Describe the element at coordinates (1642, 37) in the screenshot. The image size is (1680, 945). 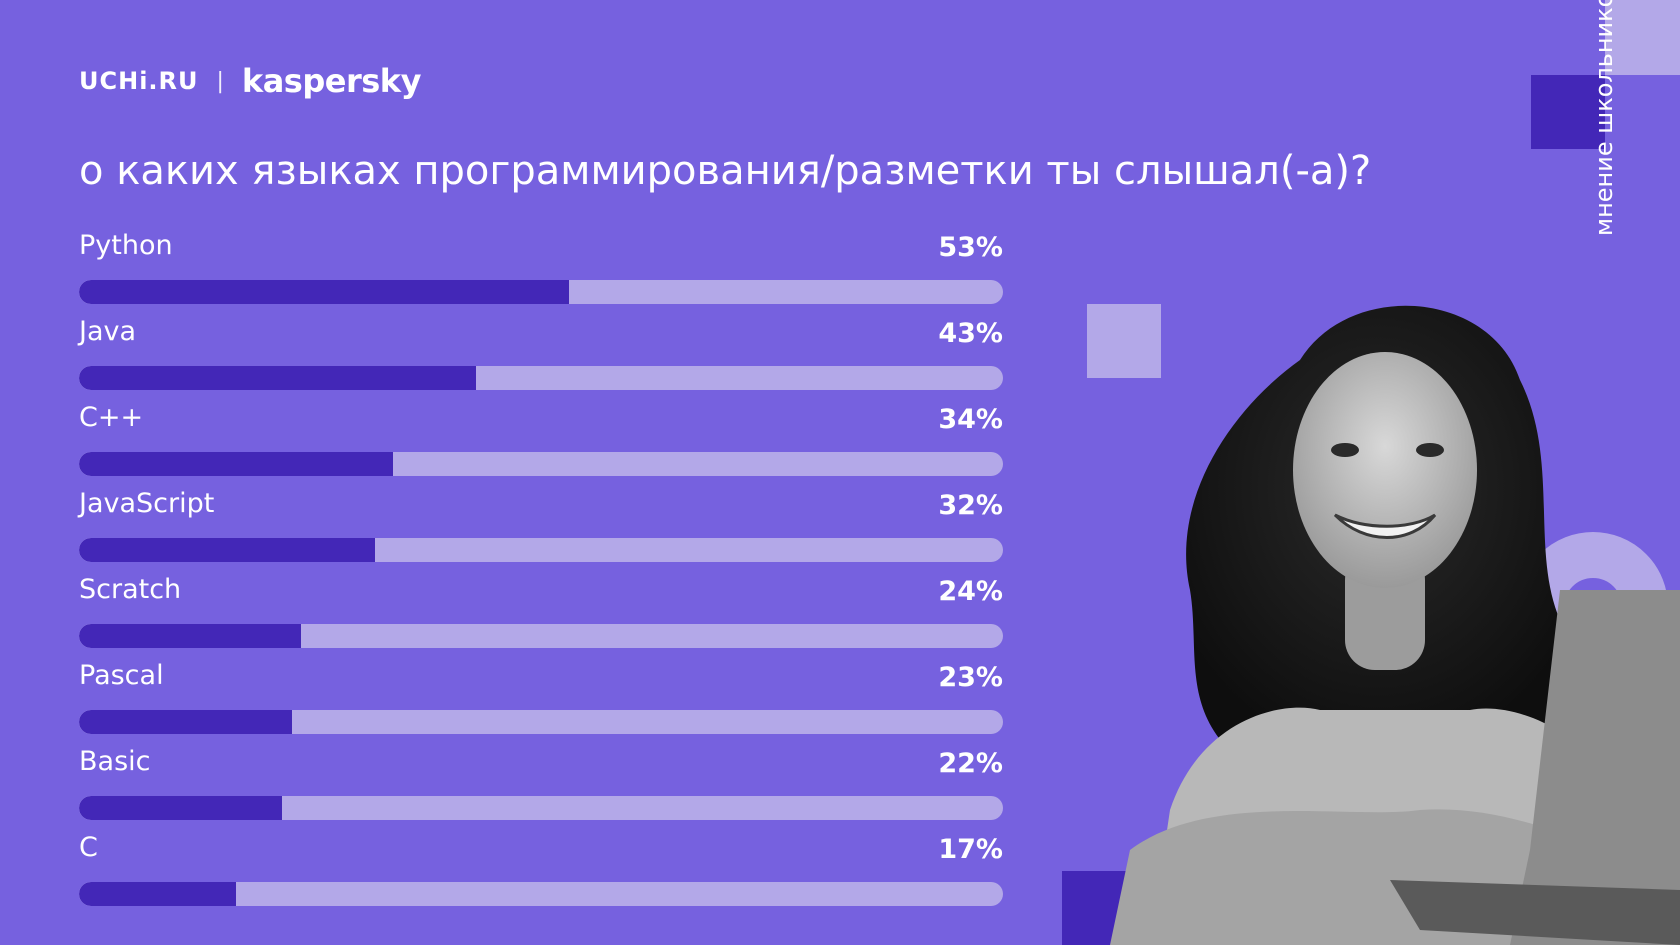
I see `decor-square-top-right` at that location.